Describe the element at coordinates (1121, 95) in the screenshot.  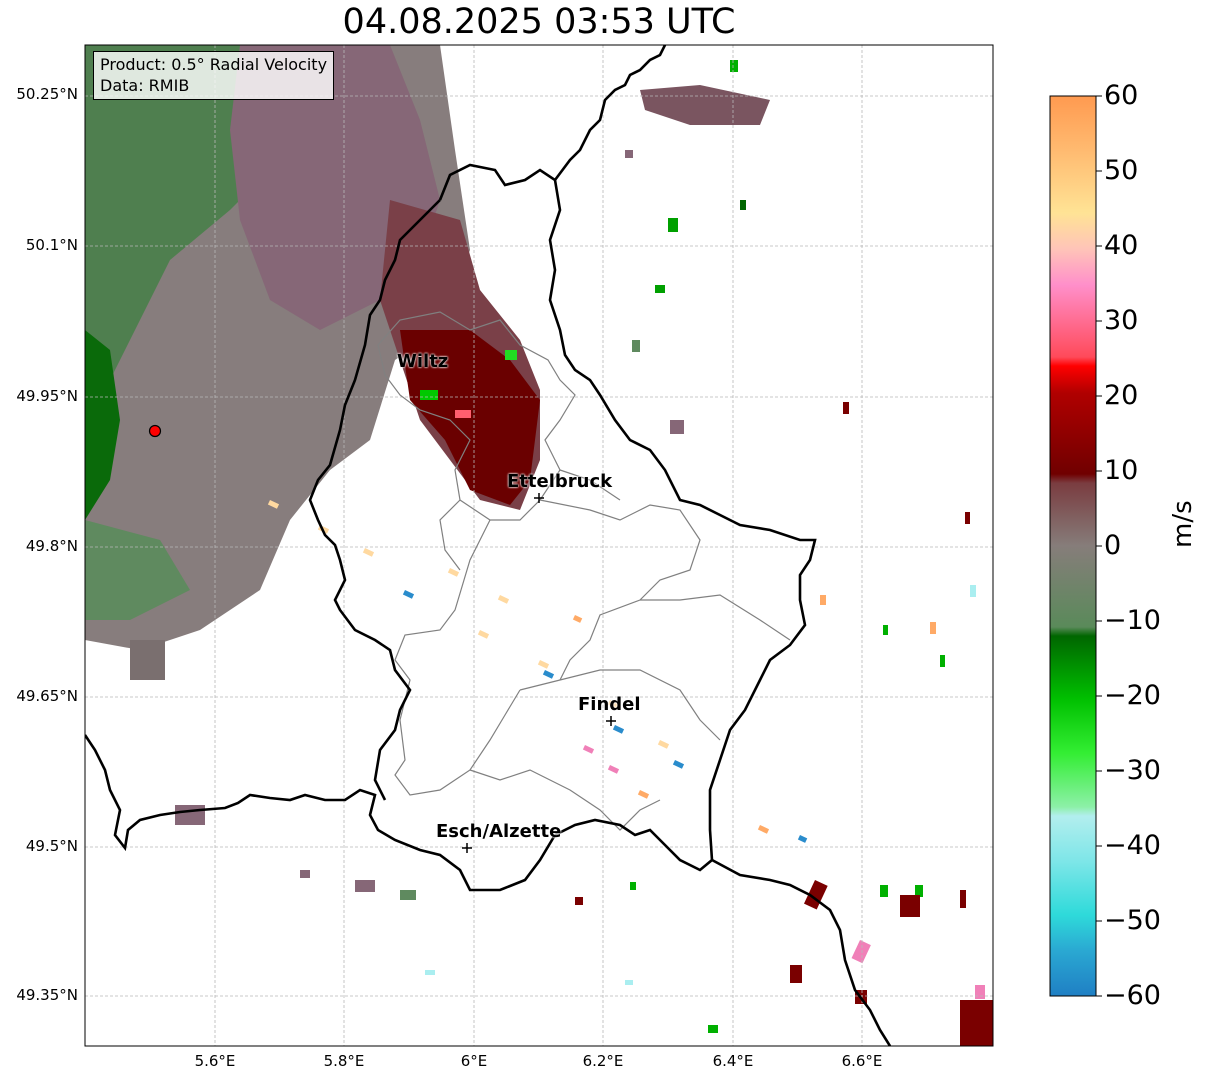
I see `colorbar-tick: 60` at that location.